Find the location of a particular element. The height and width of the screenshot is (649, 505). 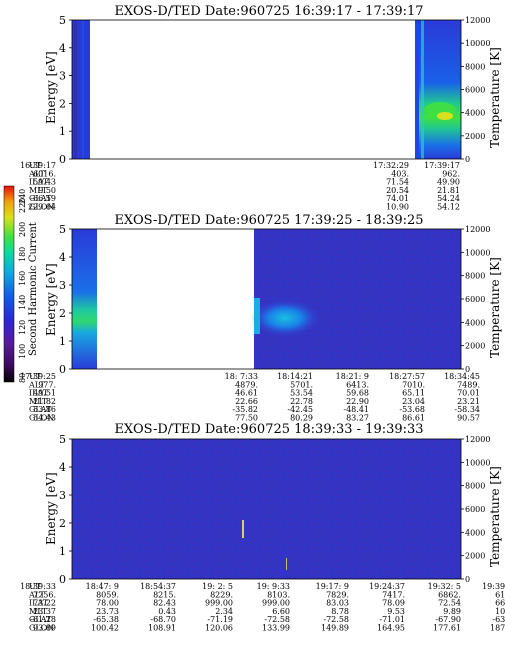

ephemeris-cell: 18: 7:33 is located at coordinates (241, 376).